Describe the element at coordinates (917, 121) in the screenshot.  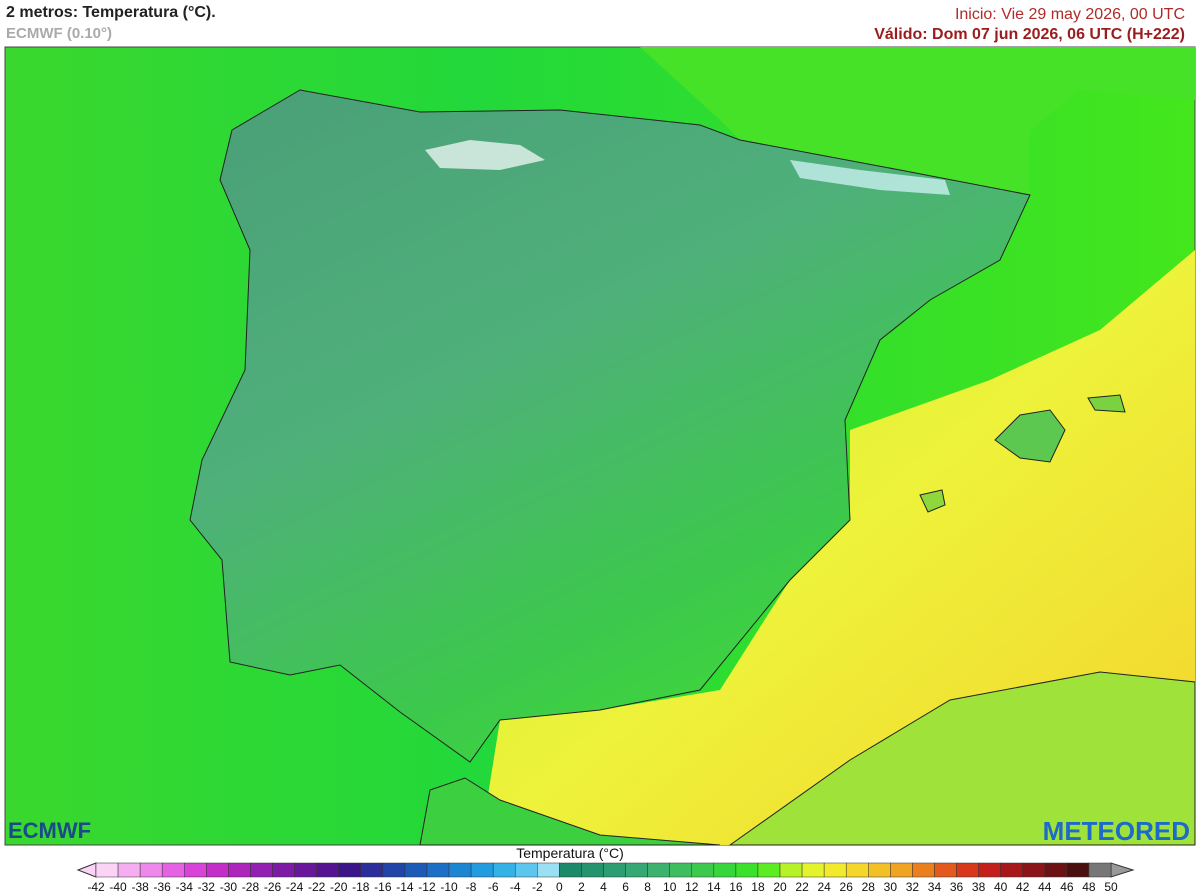
I see `france` at that location.